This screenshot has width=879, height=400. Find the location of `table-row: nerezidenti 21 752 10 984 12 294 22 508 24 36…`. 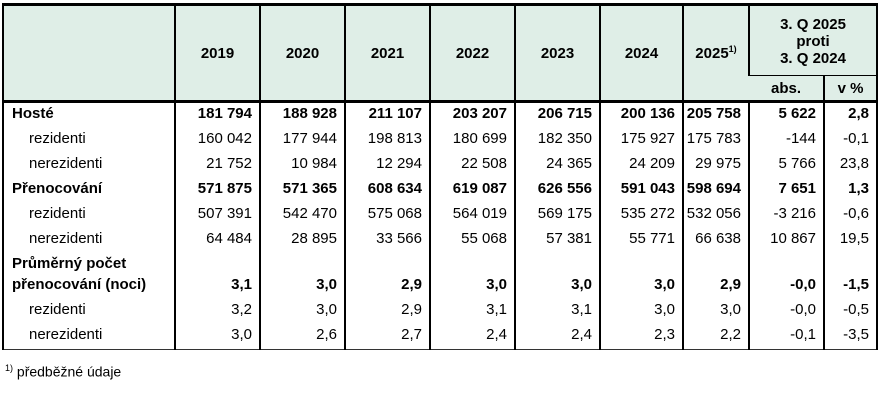

table-row: nerezidenti 21 752 10 984 12 294 22 508 24 36… is located at coordinates (440, 165).